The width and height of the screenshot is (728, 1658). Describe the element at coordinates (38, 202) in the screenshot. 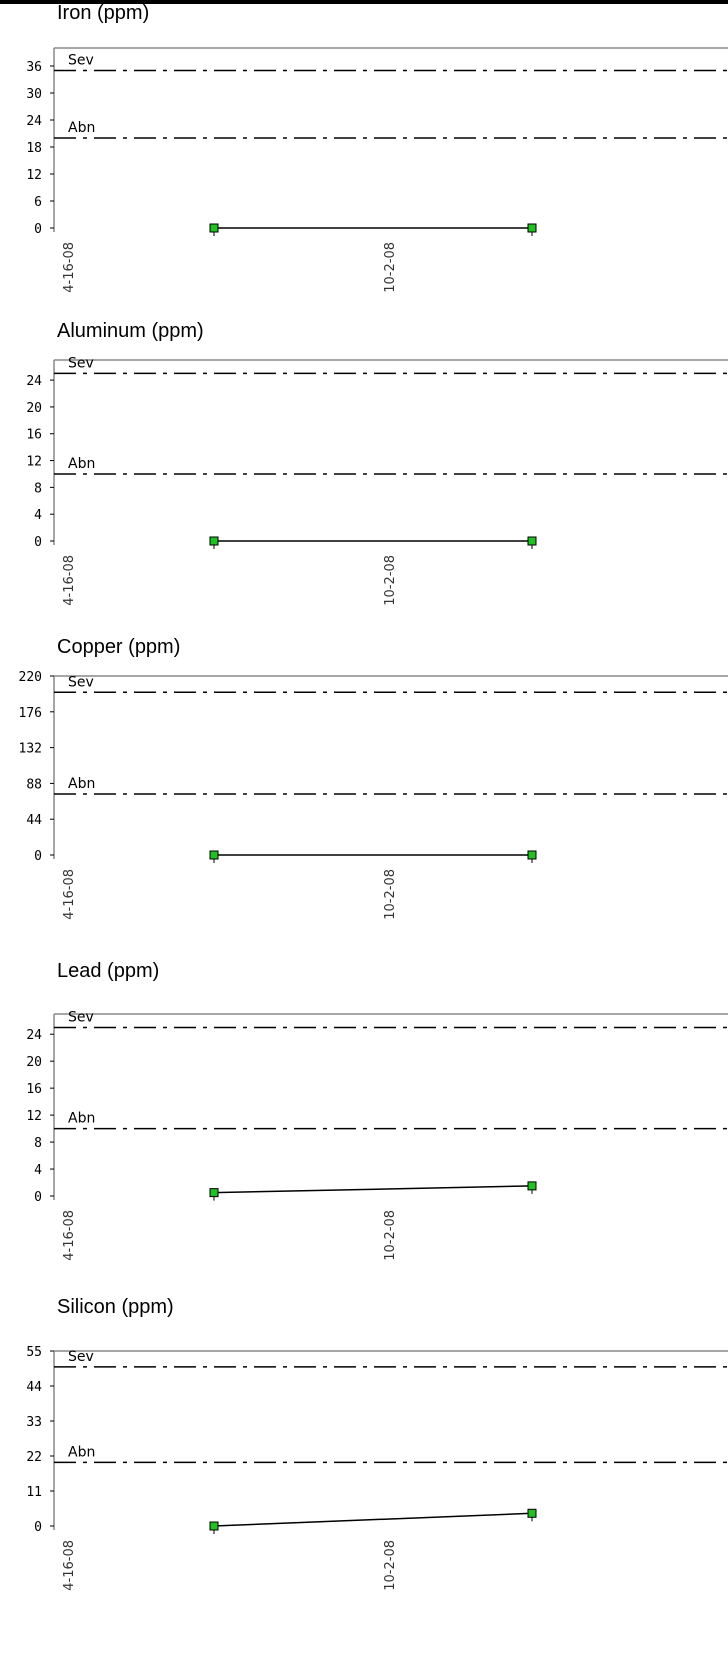

I see `y-tick-label: 6` at that location.